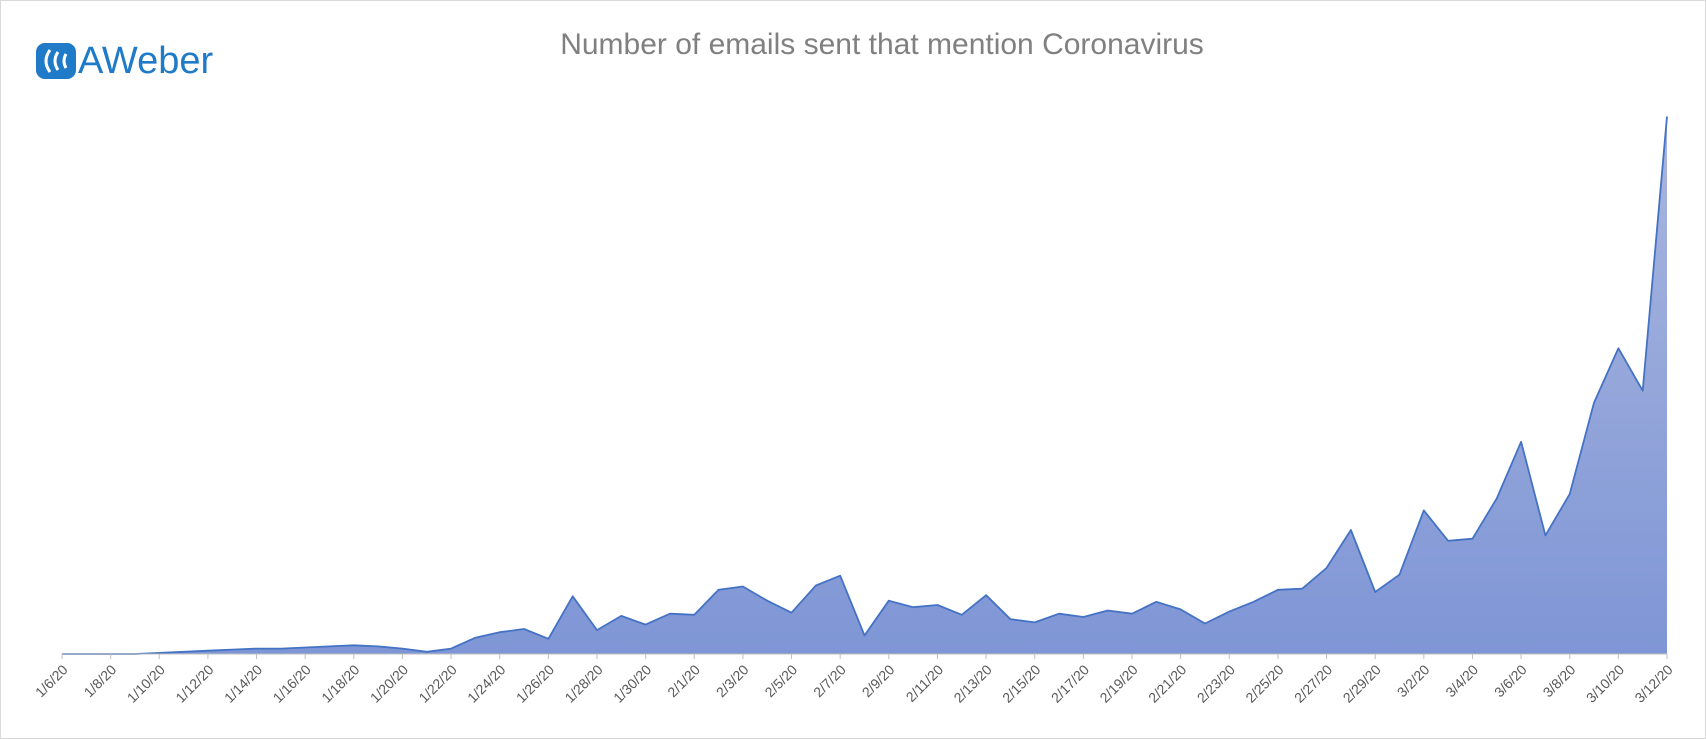 The image size is (1706, 739). Describe the element at coordinates (146, 61) in the screenshot. I see `logo-text: AWeber` at that location.